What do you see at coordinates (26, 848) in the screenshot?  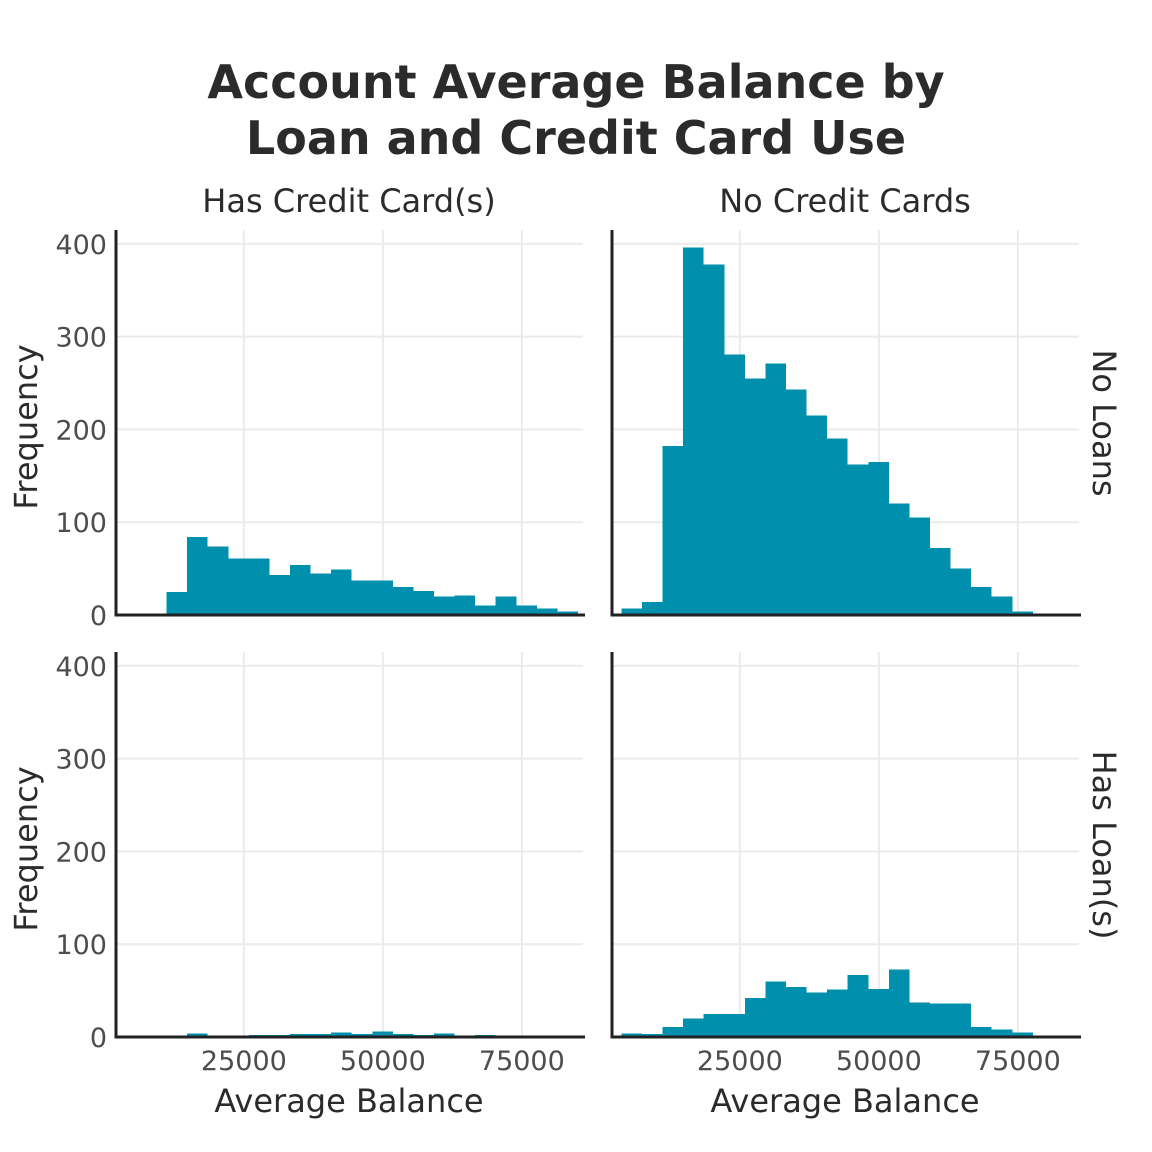 I see `y-axis-title-bottom: Frequency` at bounding box center [26, 848].